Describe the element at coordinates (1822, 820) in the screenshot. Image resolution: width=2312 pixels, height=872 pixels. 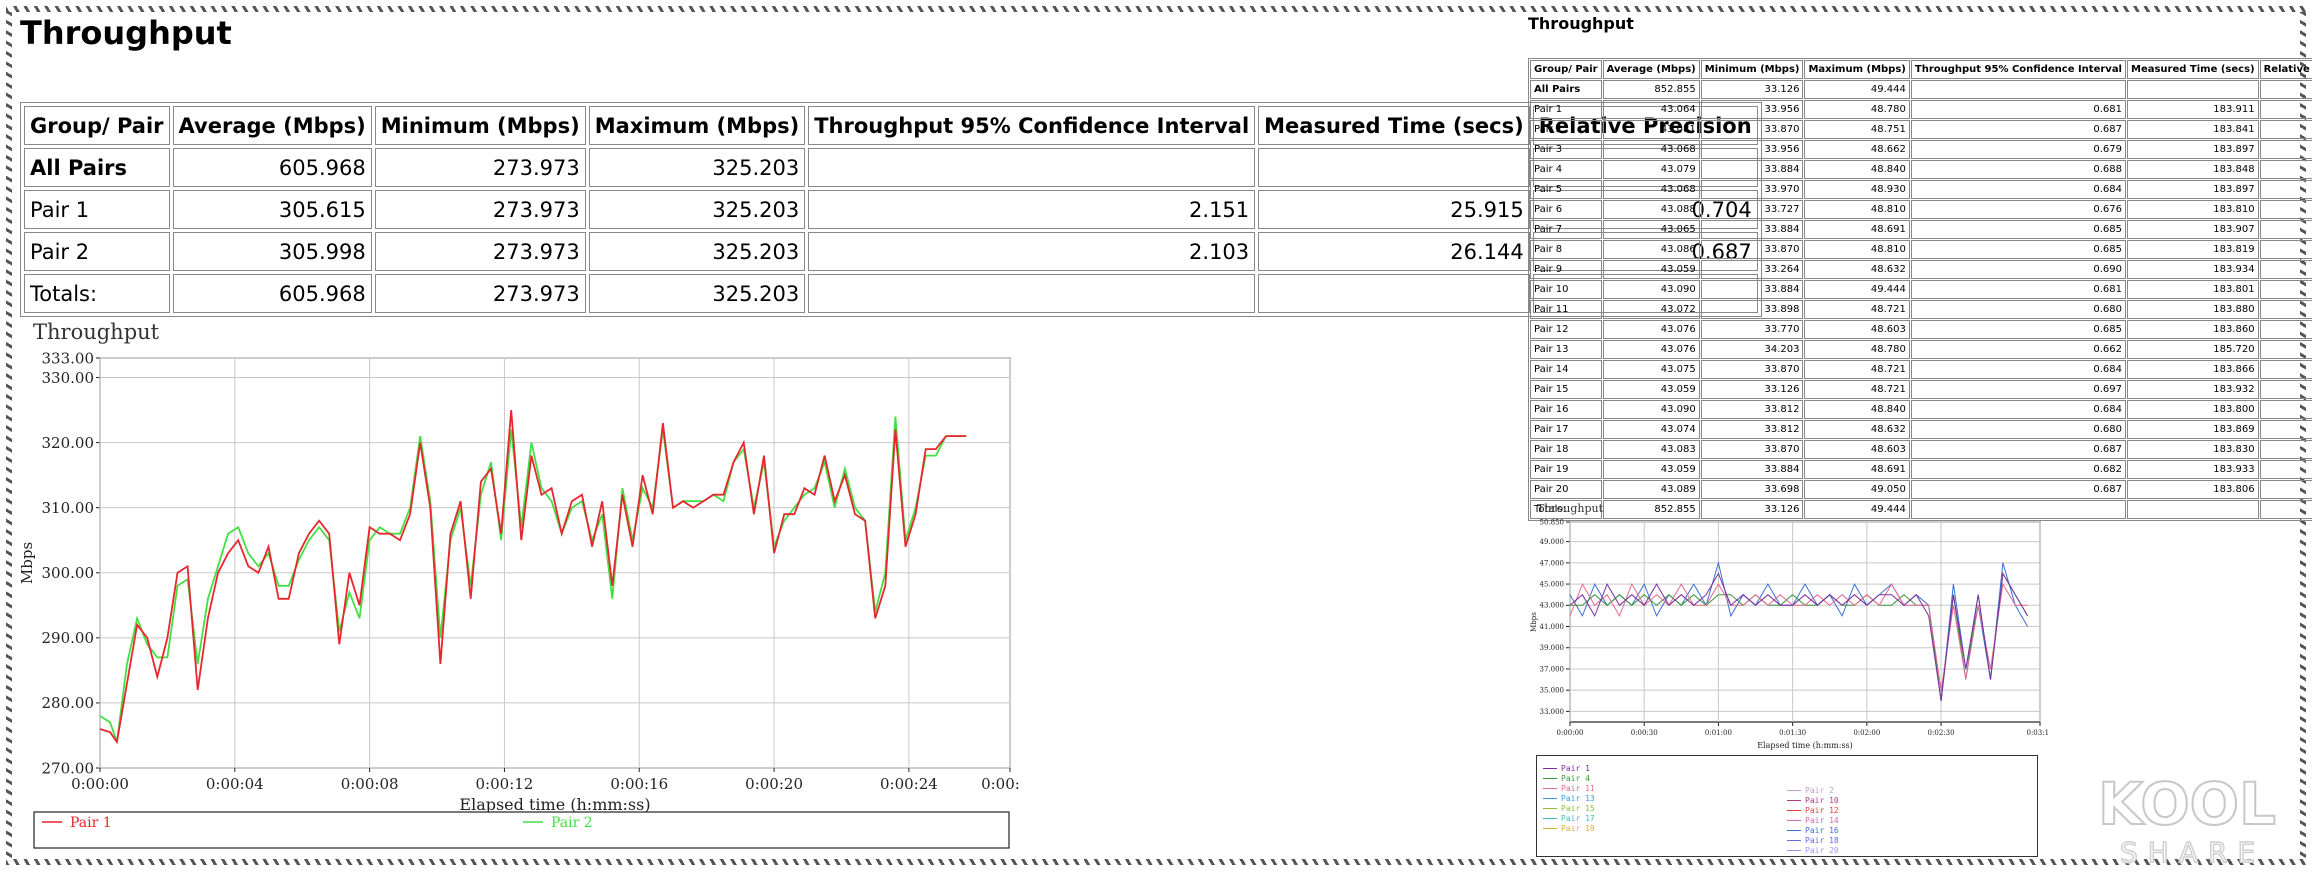
I see `legend-label: Pair 14` at that location.